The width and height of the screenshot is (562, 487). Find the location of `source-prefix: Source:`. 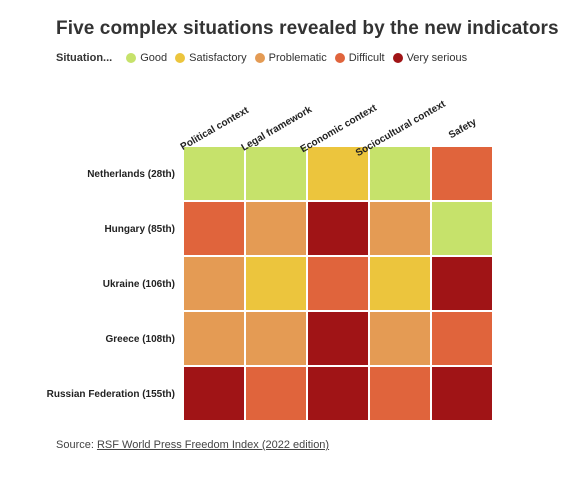

source-prefix: Source: is located at coordinates (76, 445).